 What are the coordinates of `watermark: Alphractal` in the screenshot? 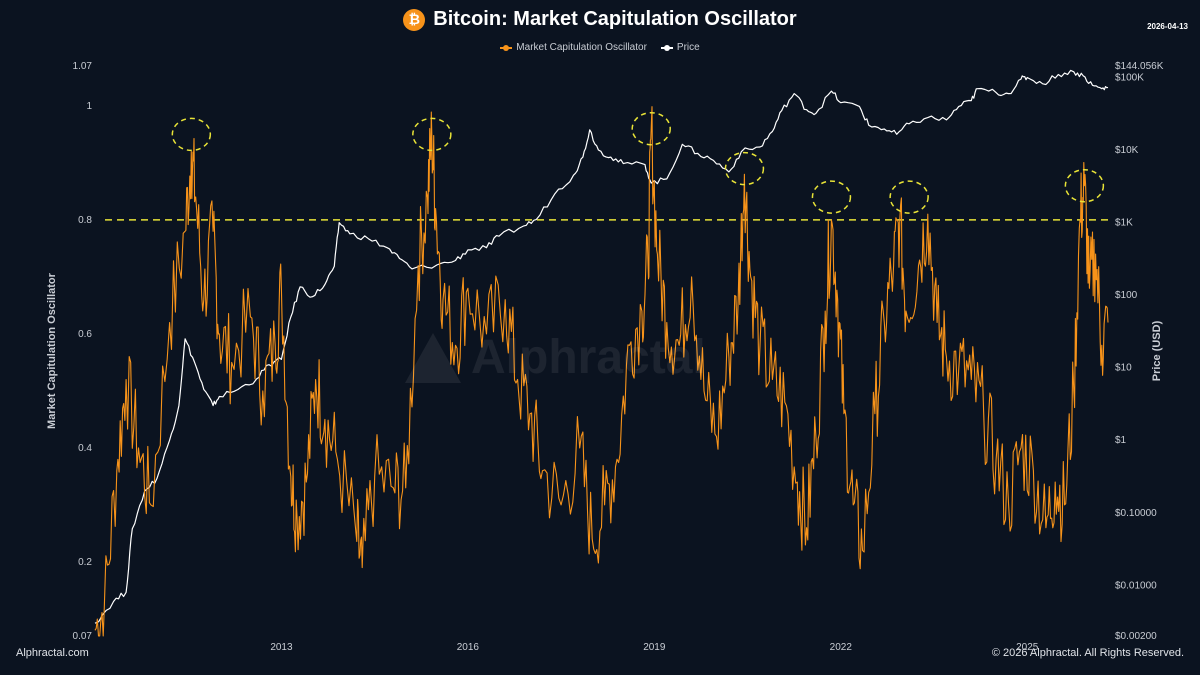 It's located at (555, 357).